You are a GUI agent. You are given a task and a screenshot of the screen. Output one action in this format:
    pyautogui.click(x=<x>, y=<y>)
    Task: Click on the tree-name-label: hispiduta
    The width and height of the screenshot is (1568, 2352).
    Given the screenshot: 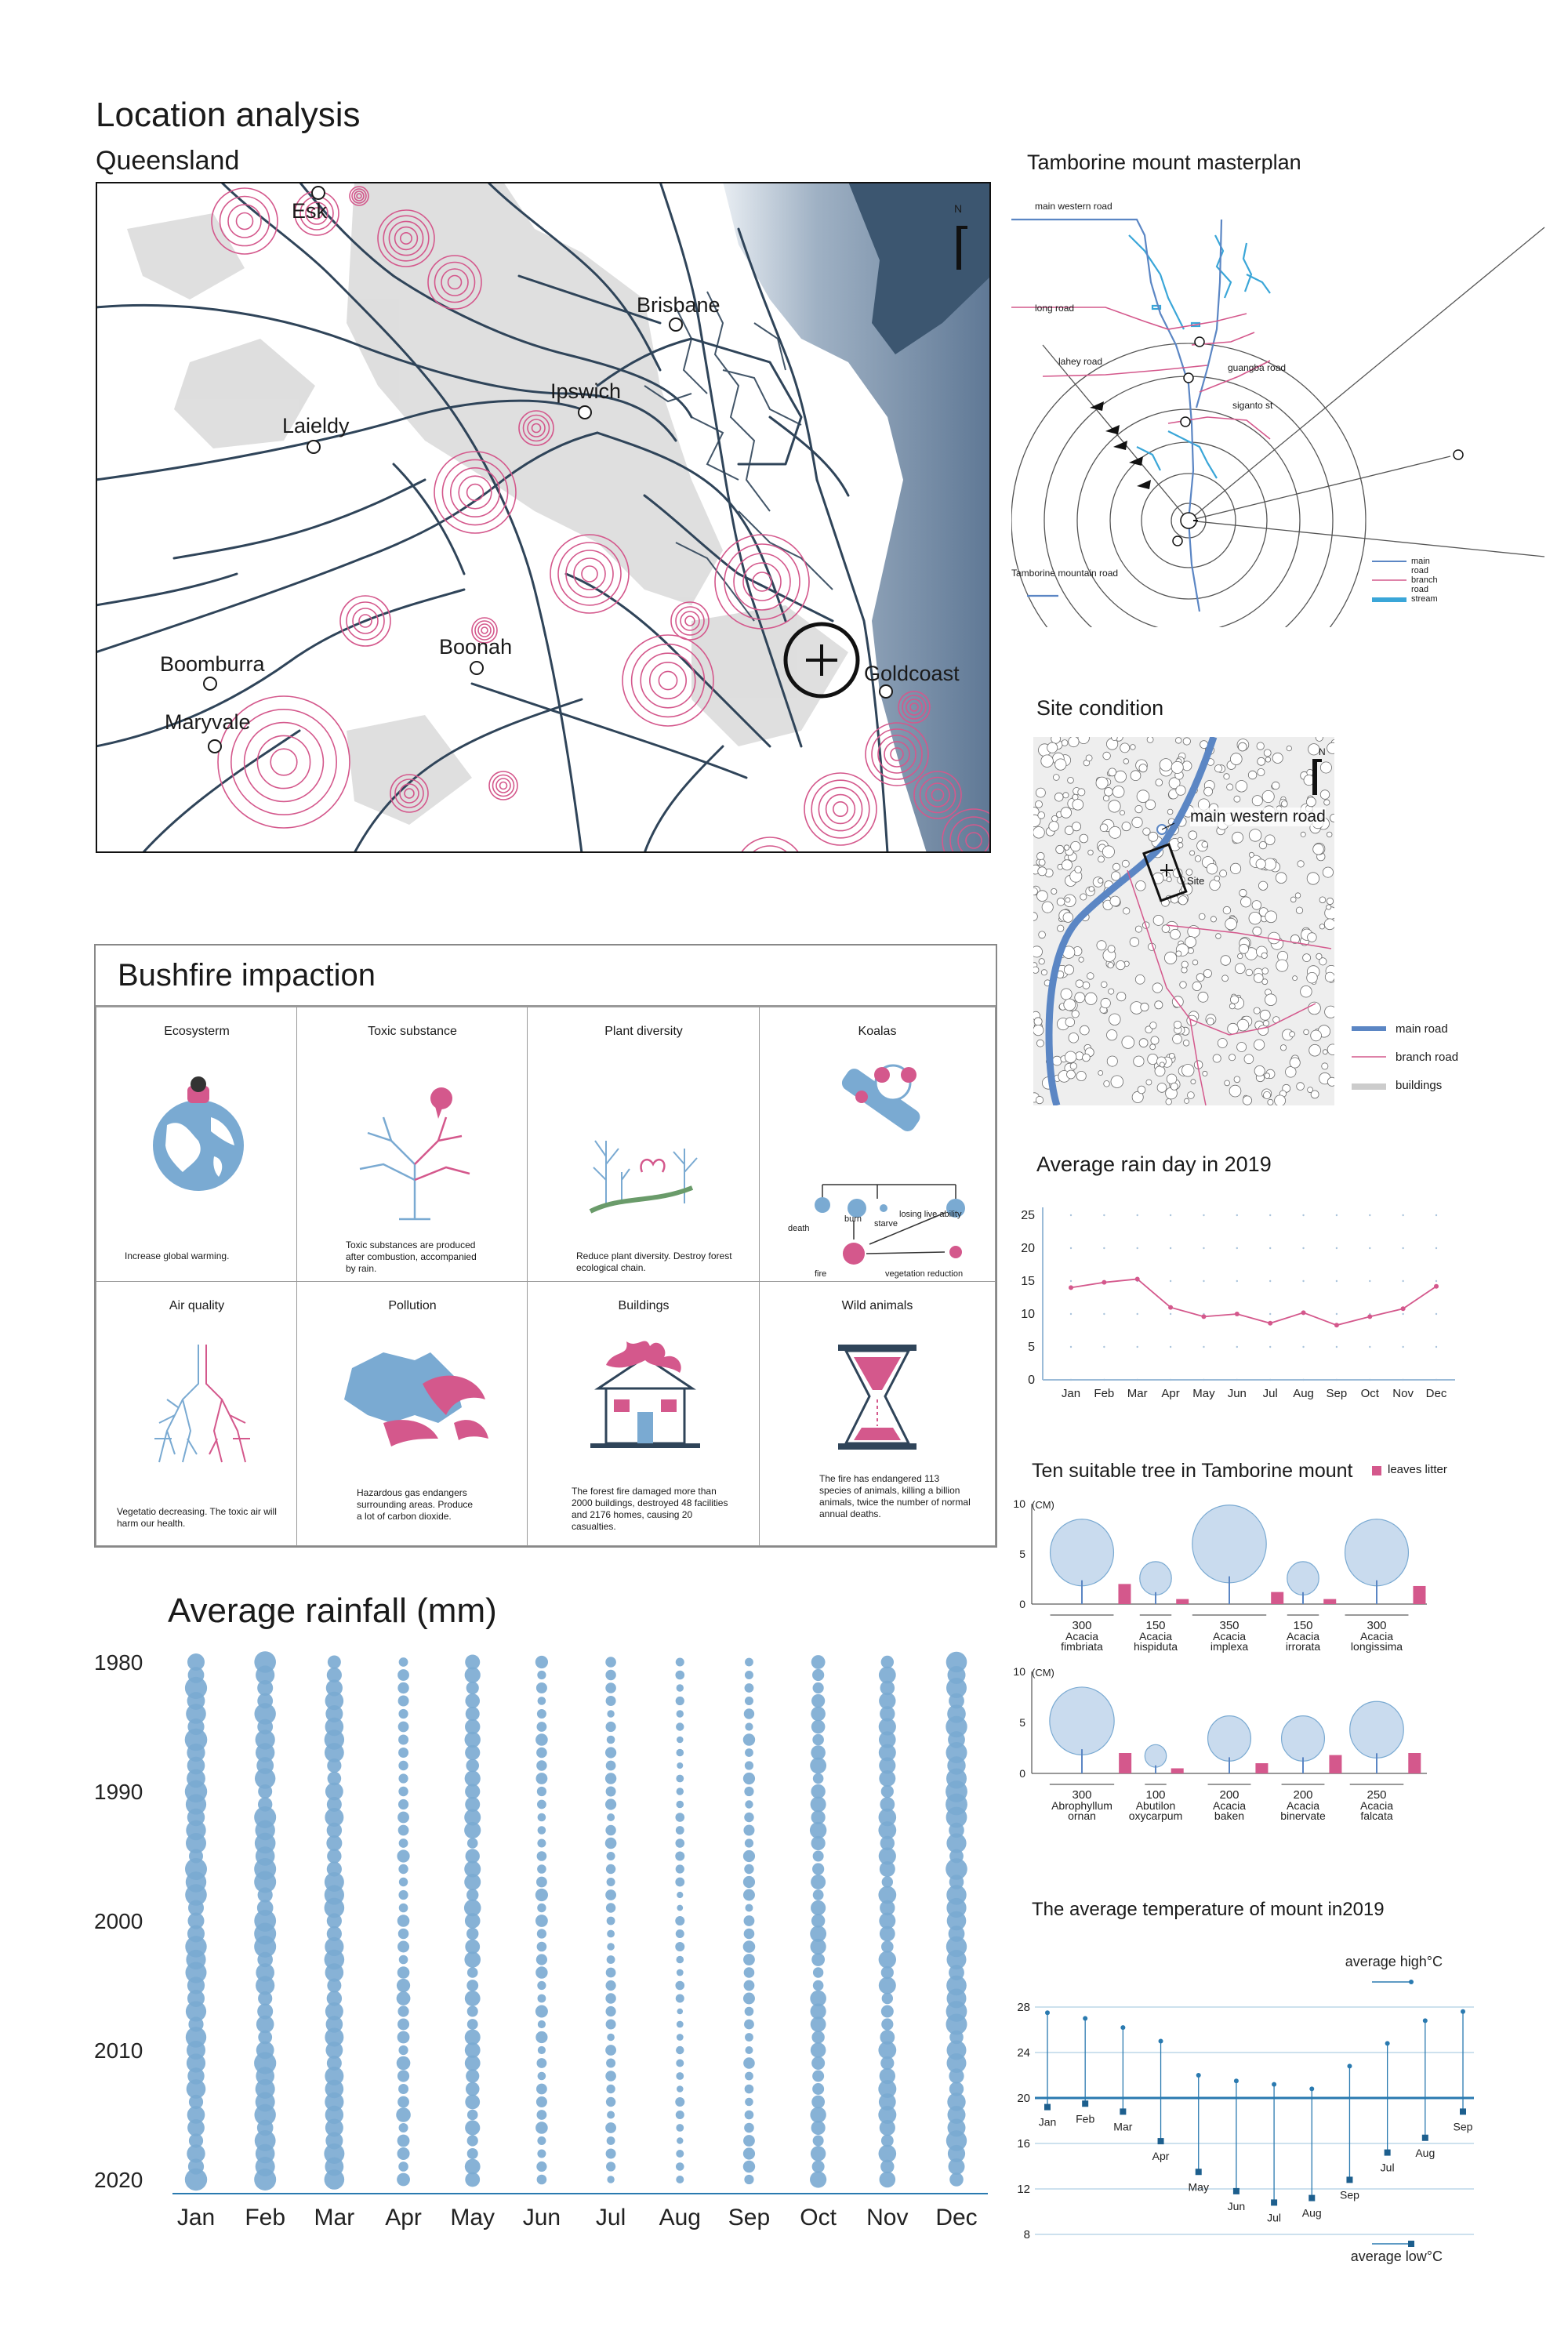 What is the action you would take?
    pyautogui.click(x=1156, y=1646)
    